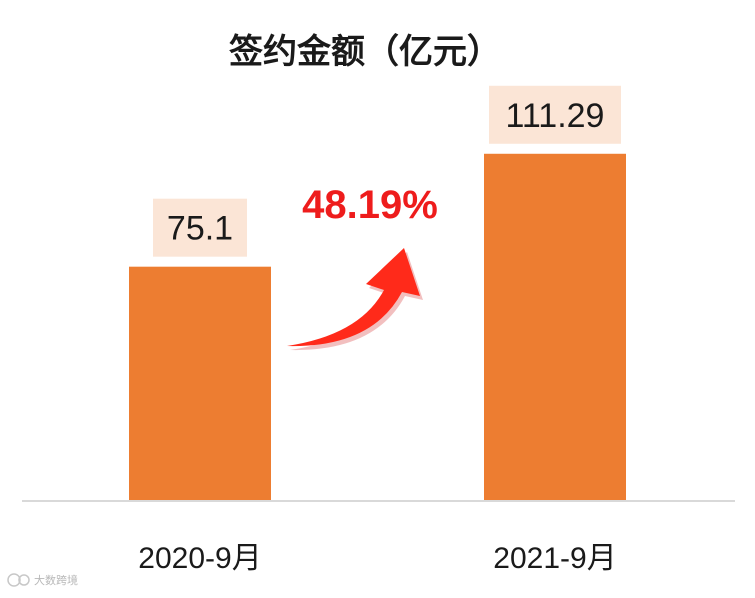  Describe the element at coordinates (56, 580) in the screenshot. I see `watermark-text: 大数跨境` at that location.